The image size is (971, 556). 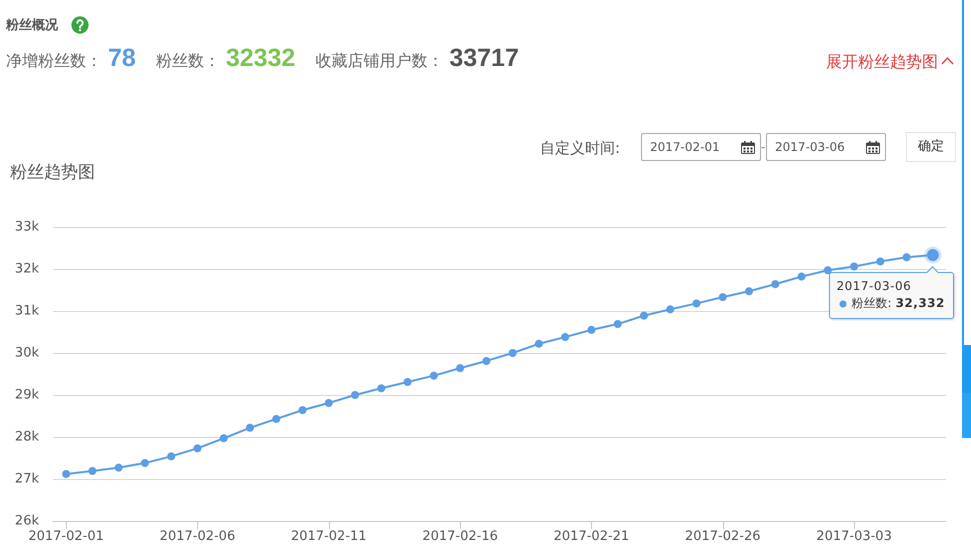 What do you see at coordinates (27, 521) in the screenshot?
I see `y-tick-label: 26k` at bounding box center [27, 521].